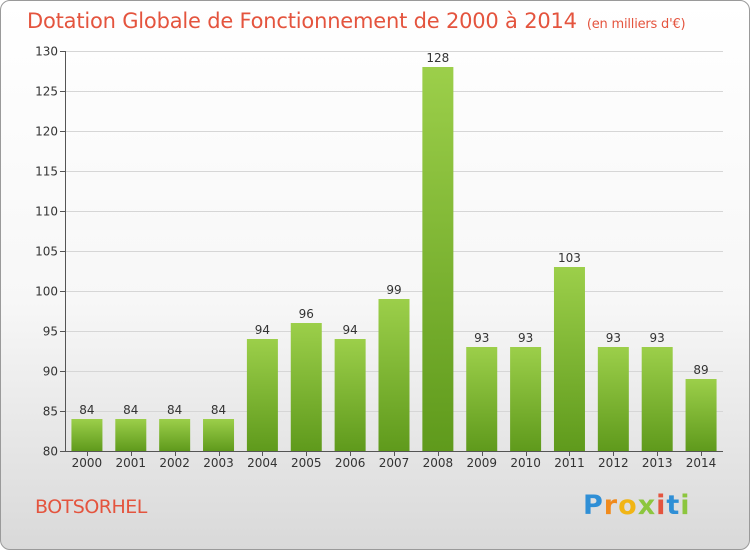 This screenshot has width=750, height=550. Describe the element at coordinates (87, 463) in the screenshot. I see `x-tick-label: 2000` at that location.